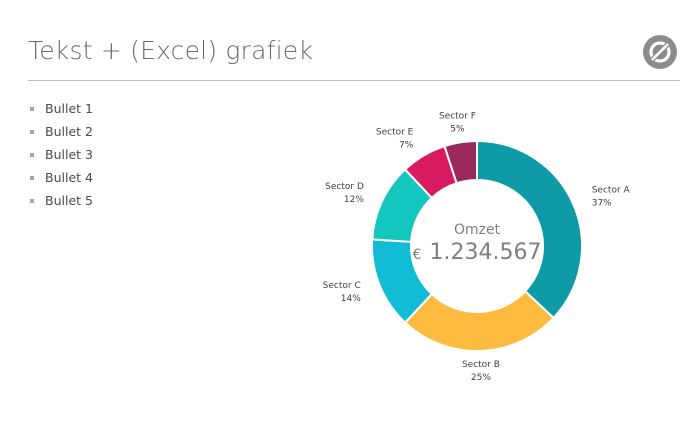 The width and height of the screenshot is (700, 435). What do you see at coordinates (417, 255) in the screenshot?
I see `center-currency: €` at bounding box center [417, 255].